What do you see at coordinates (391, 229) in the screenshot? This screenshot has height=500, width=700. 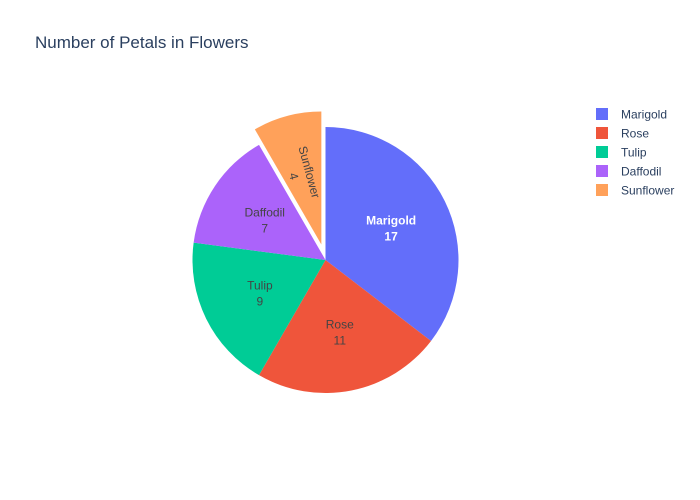 I see `pie-label-marigold: Marigold 17` at bounding box center [391, 229].